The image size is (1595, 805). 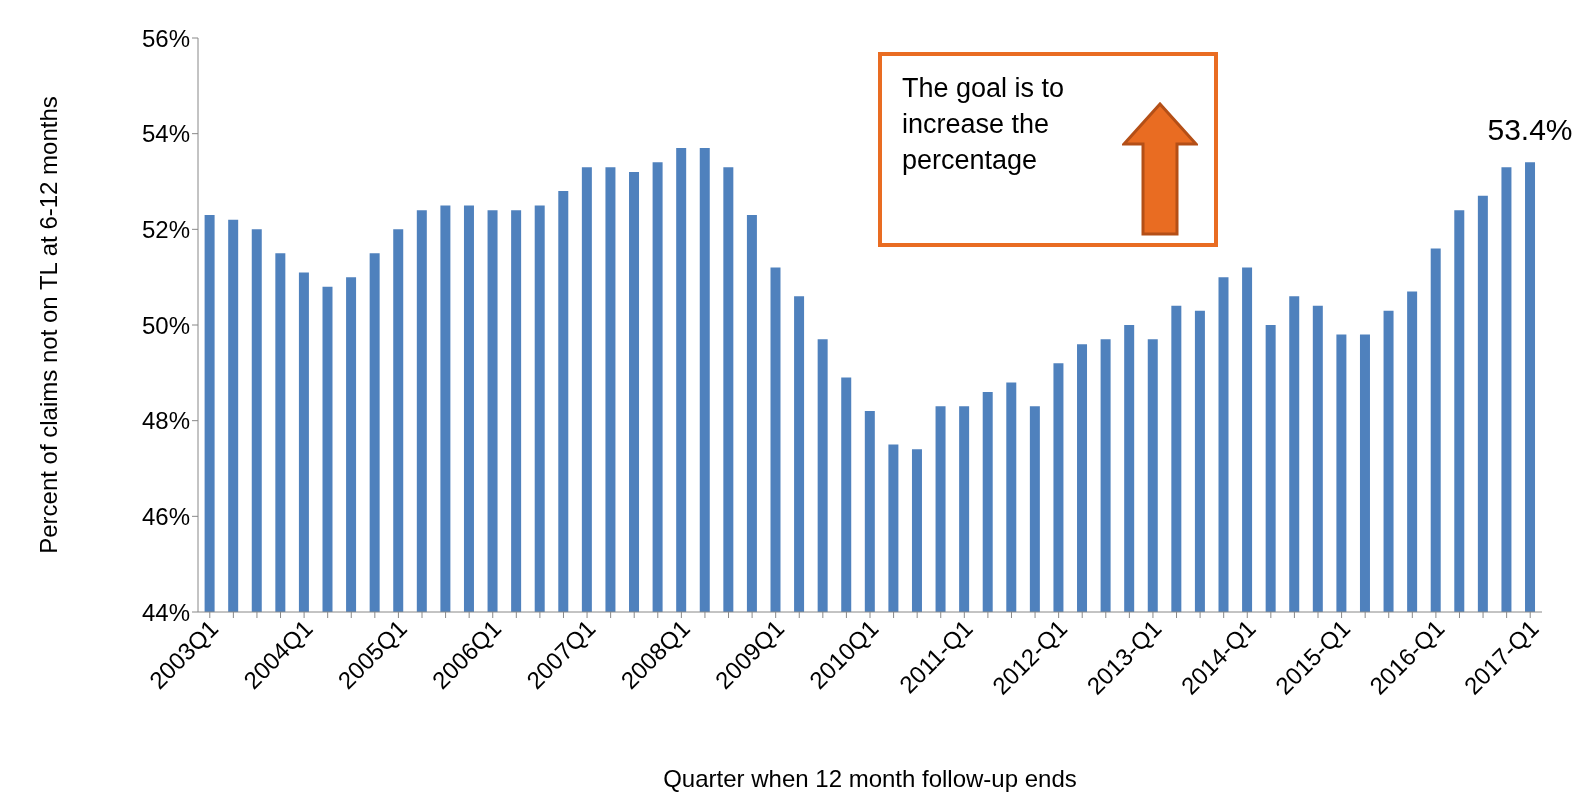 I want to click on data-label: 53.4%, so click(x=1530, y=130).